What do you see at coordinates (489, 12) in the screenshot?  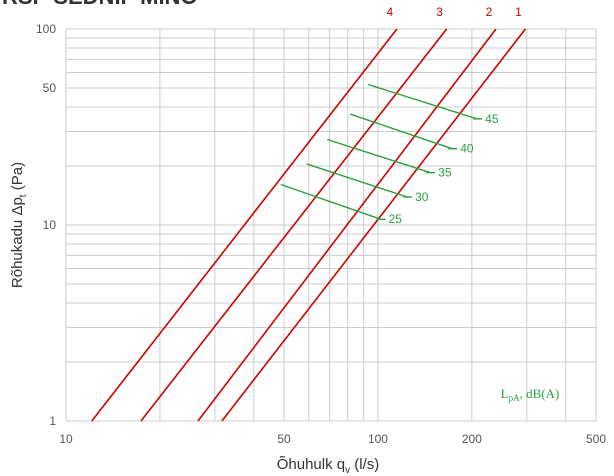 I see `performance-line-label: 2` at bounding box center [489, 12].